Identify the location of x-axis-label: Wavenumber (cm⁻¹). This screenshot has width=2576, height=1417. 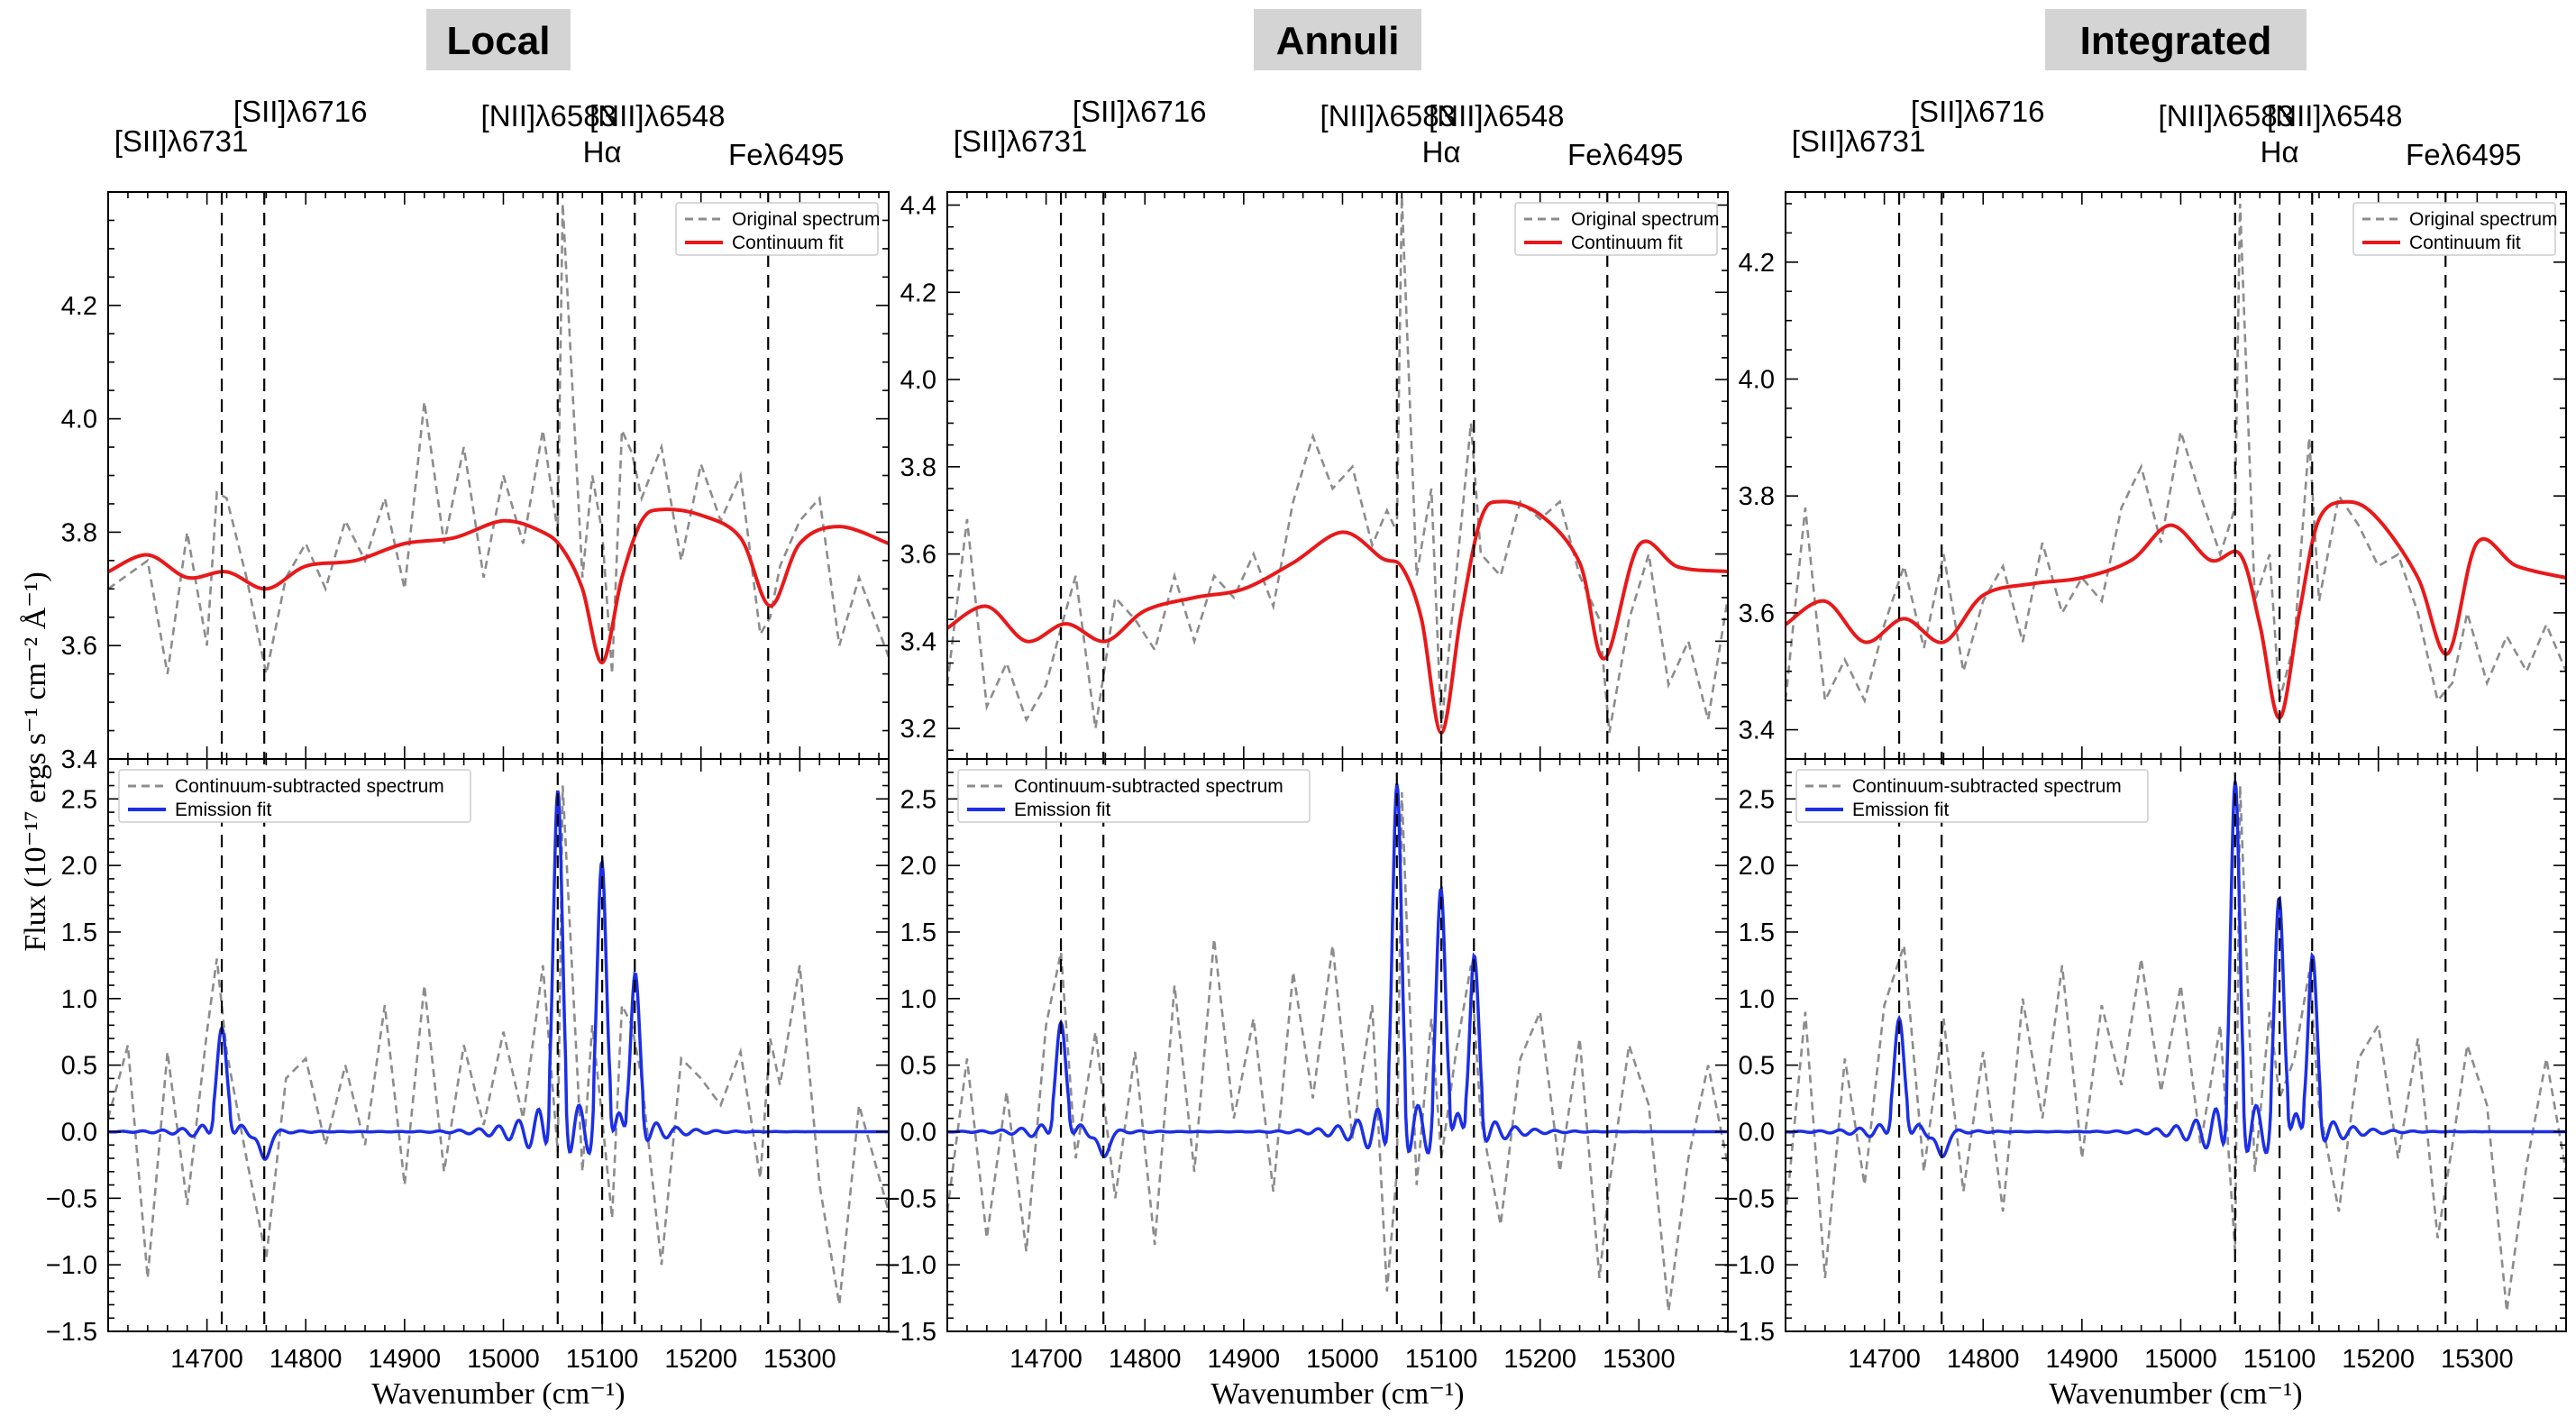
(2175, 1394).